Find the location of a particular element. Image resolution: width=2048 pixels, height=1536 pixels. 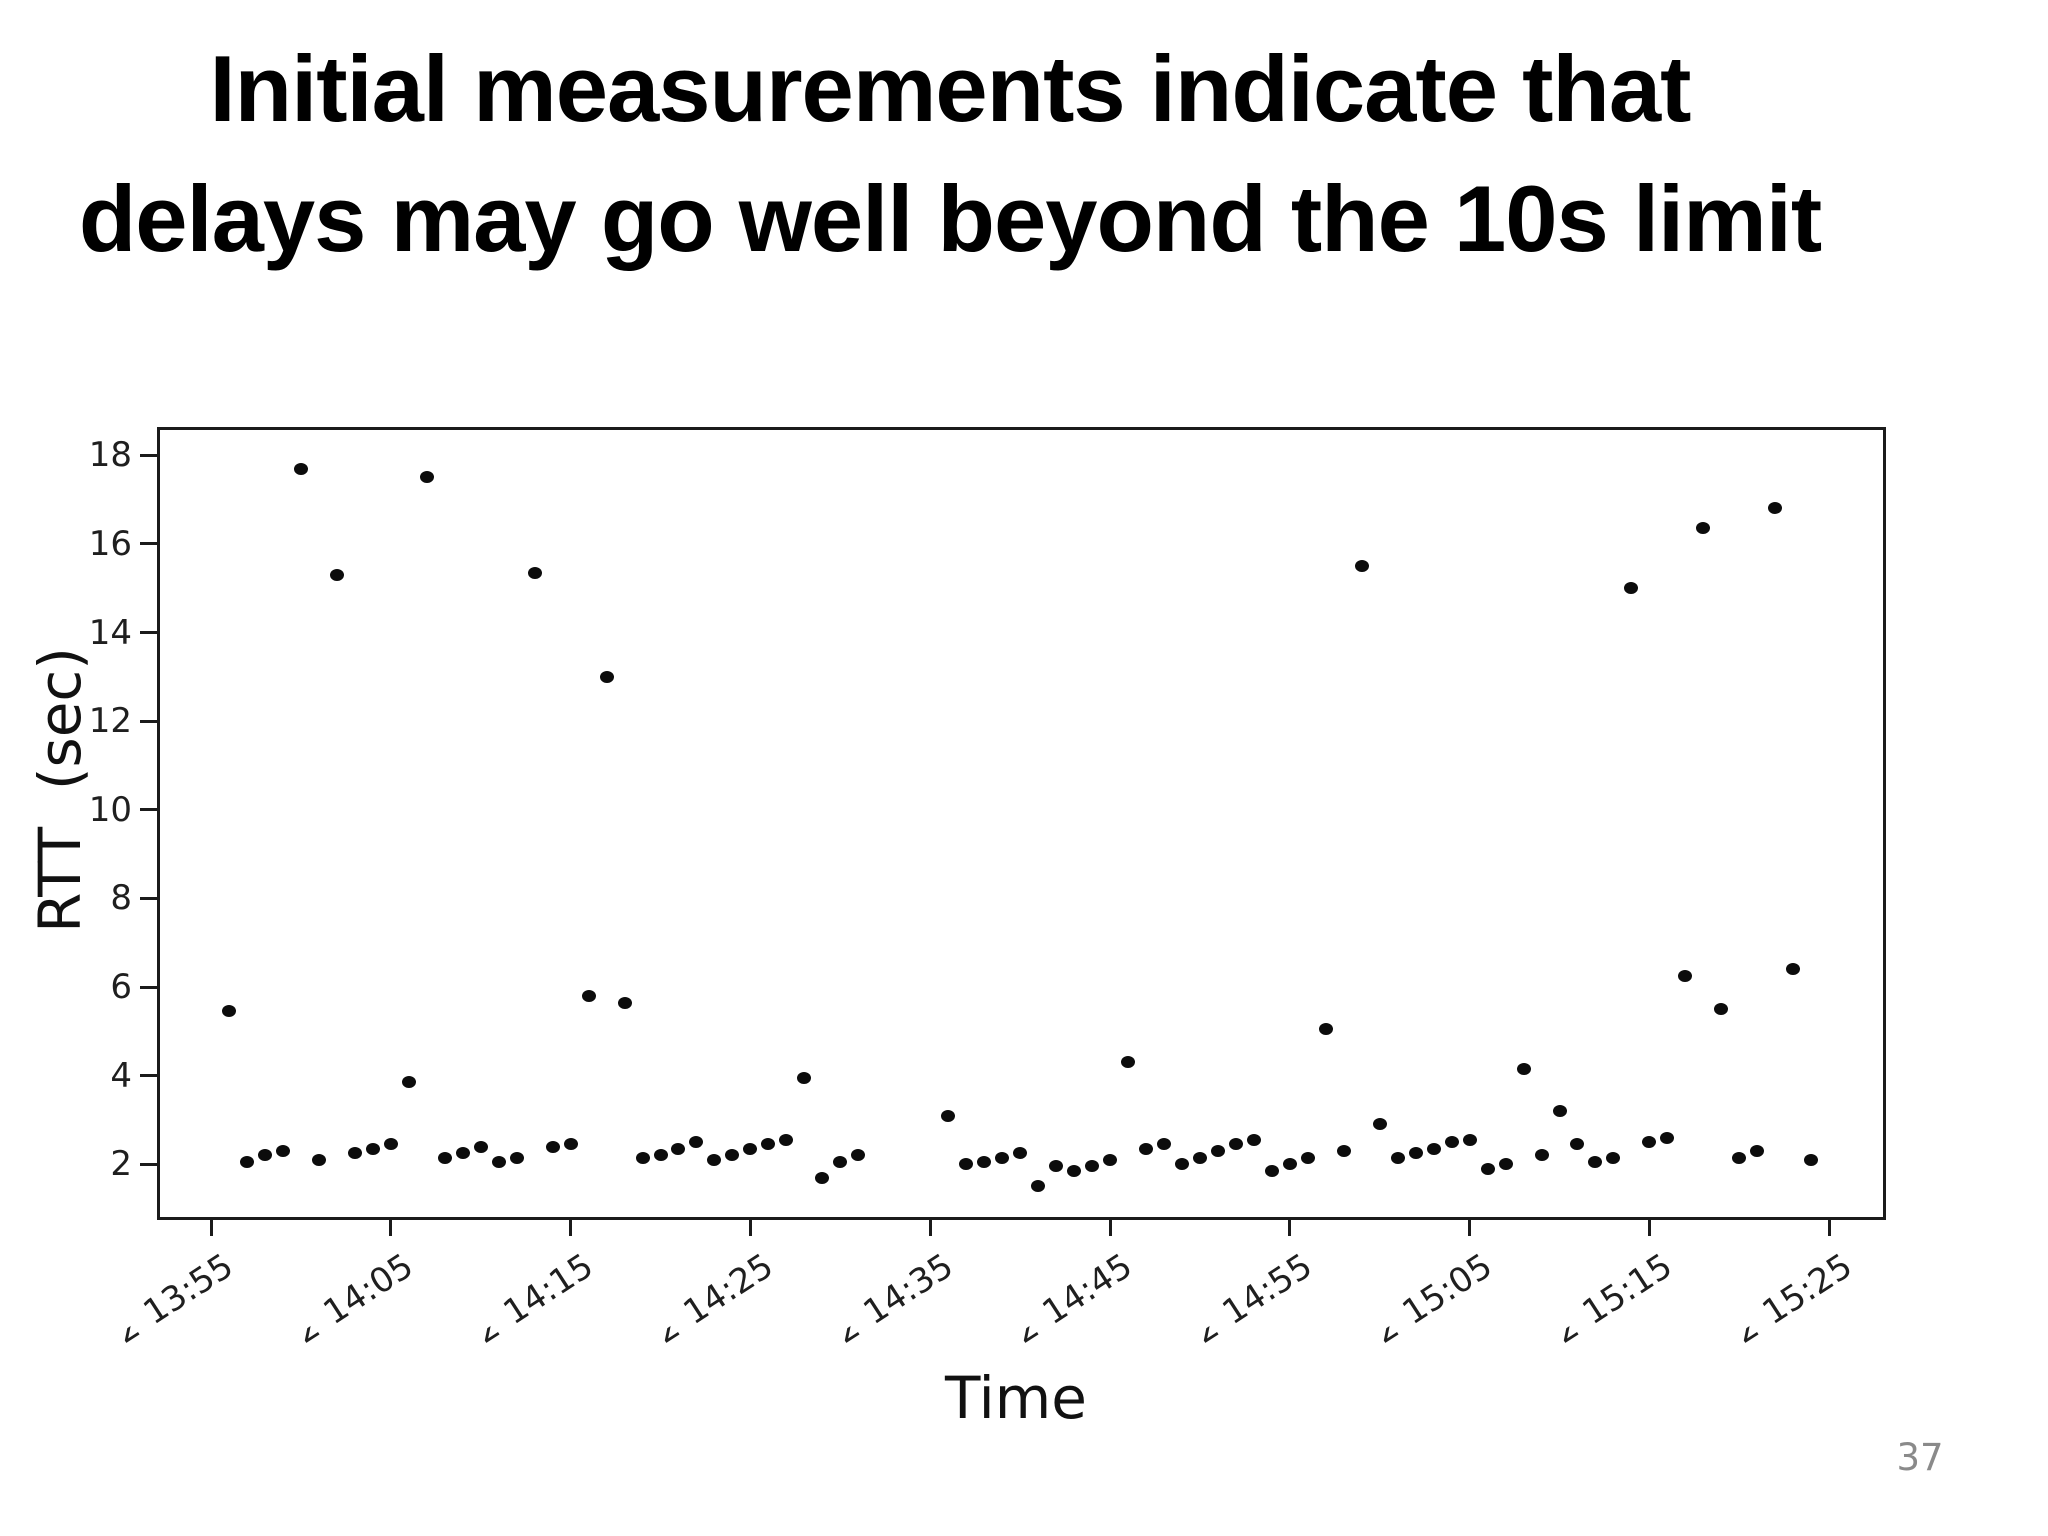

x-tick-time: 14:45 is located at coordinates (1087, 1289).